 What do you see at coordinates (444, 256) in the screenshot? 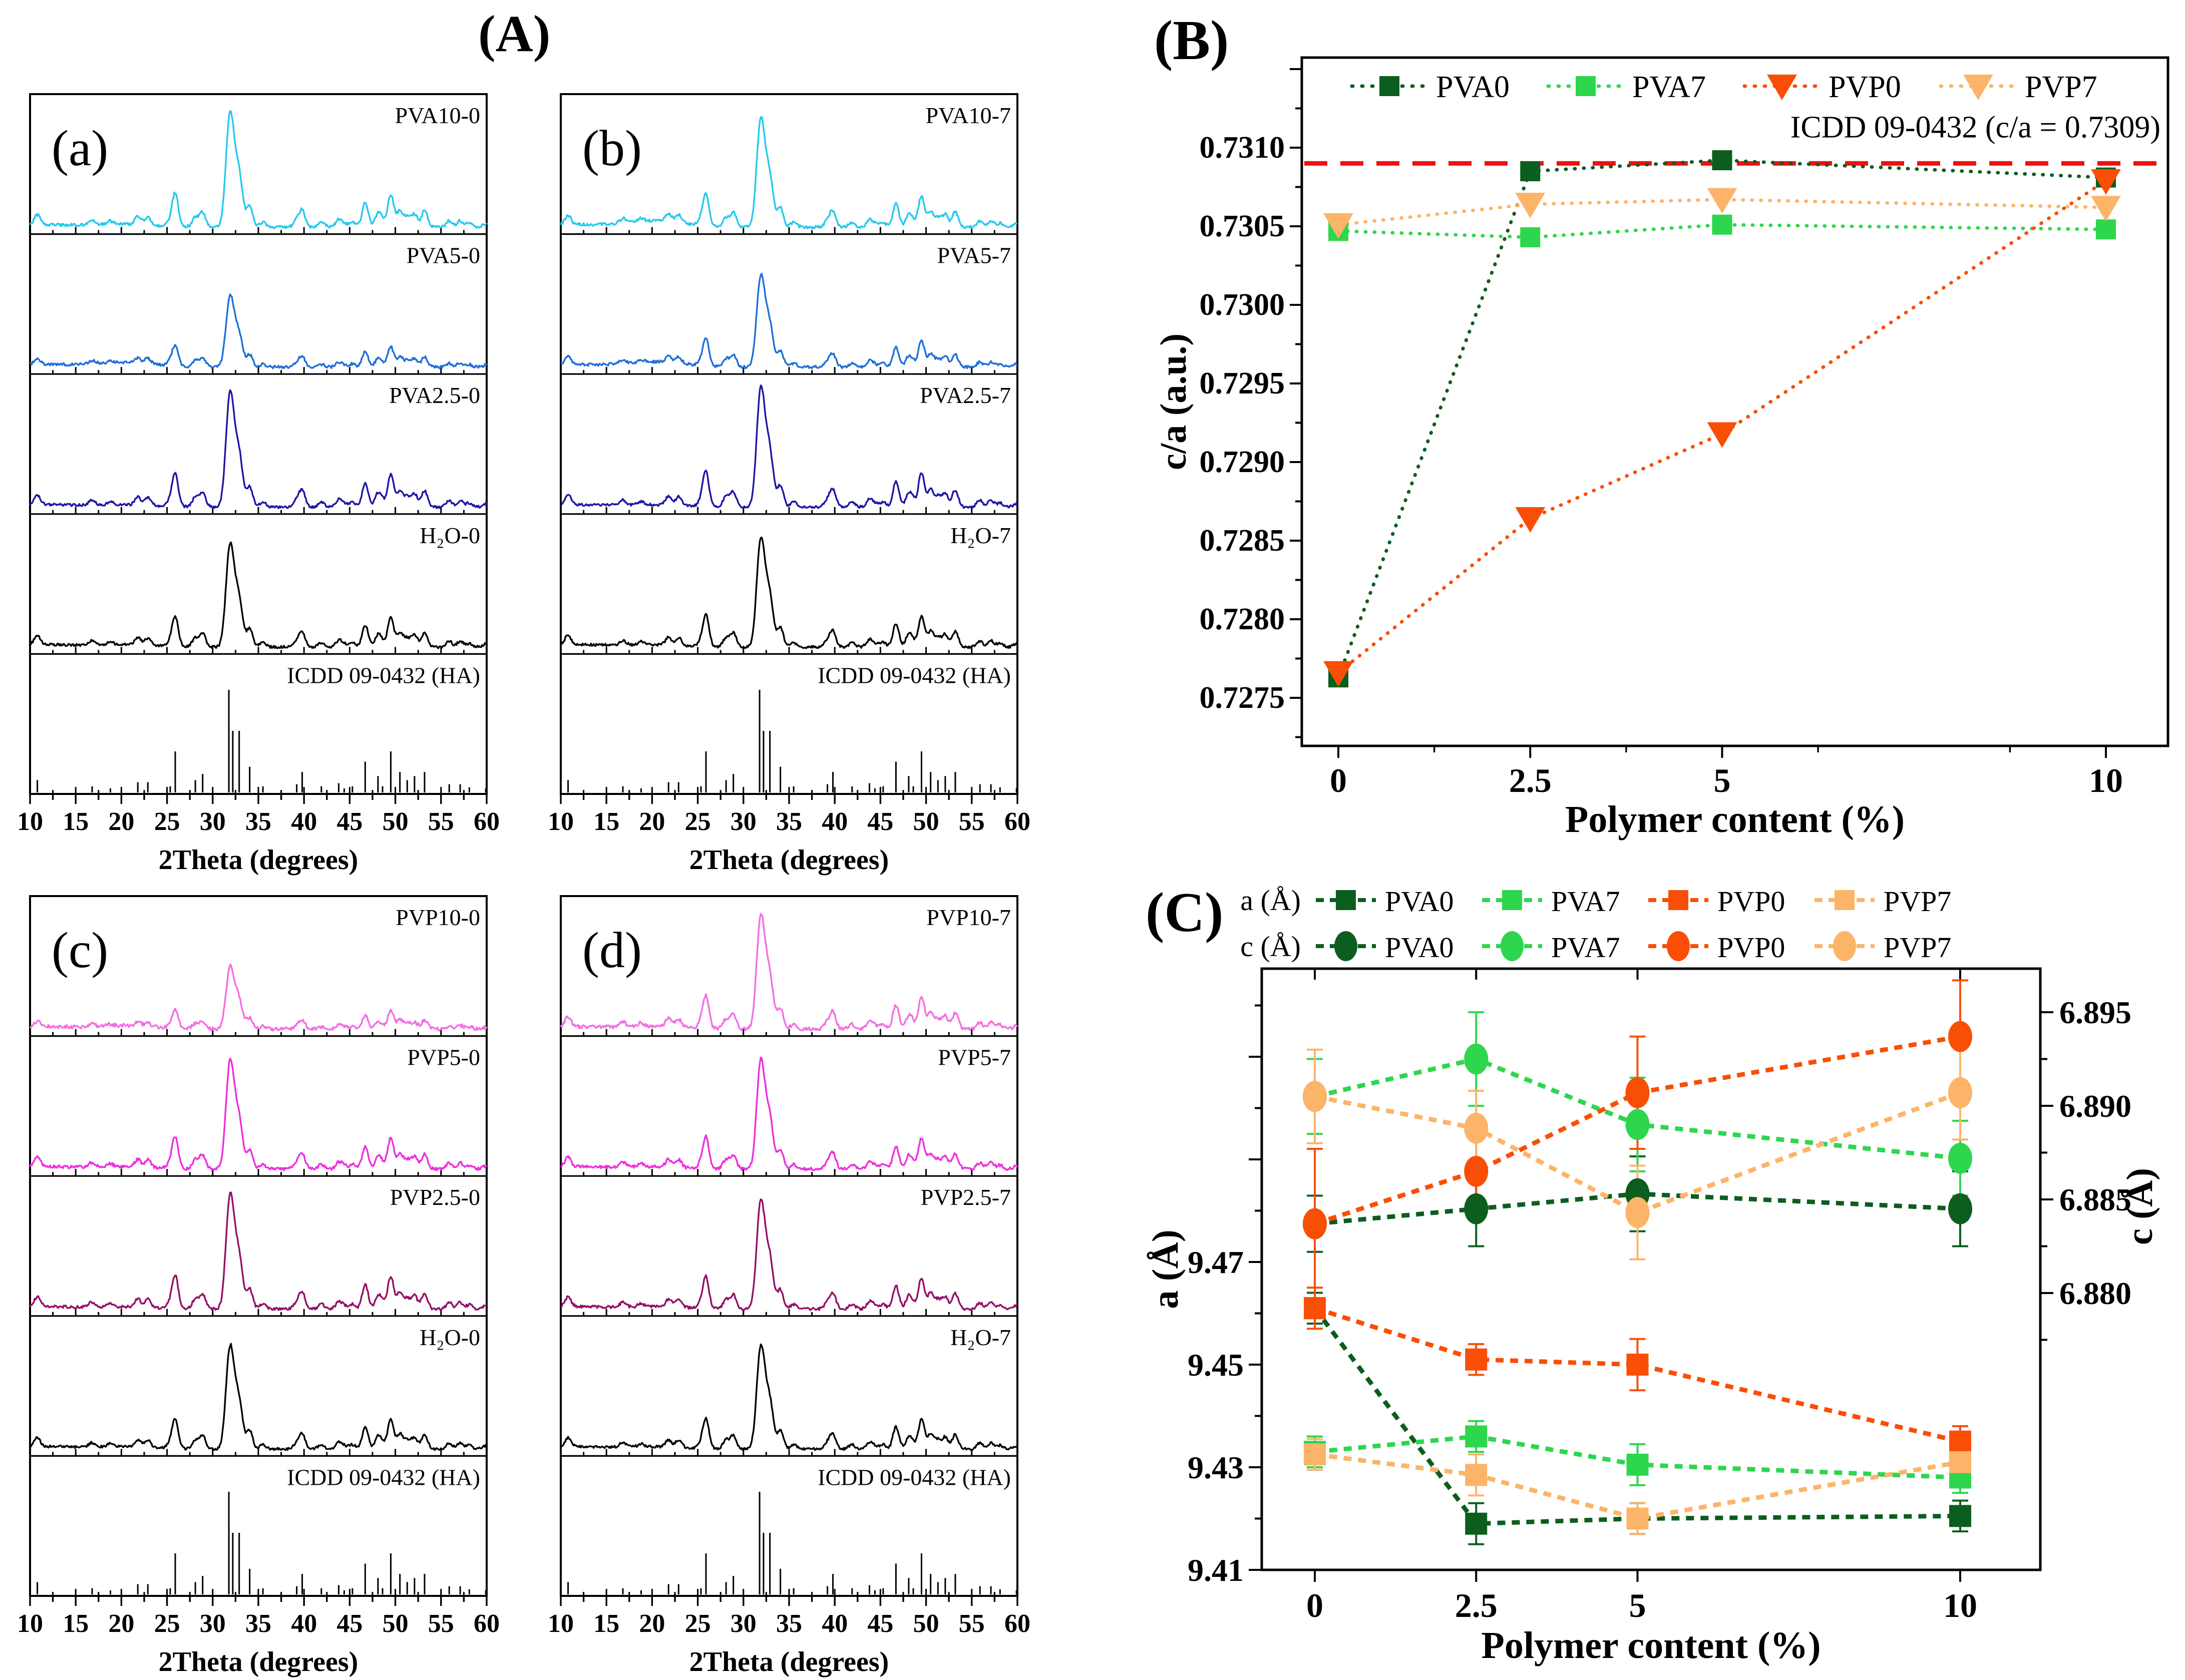
I see `trace-label: PVA5-0` at bounding box center [444, 256].